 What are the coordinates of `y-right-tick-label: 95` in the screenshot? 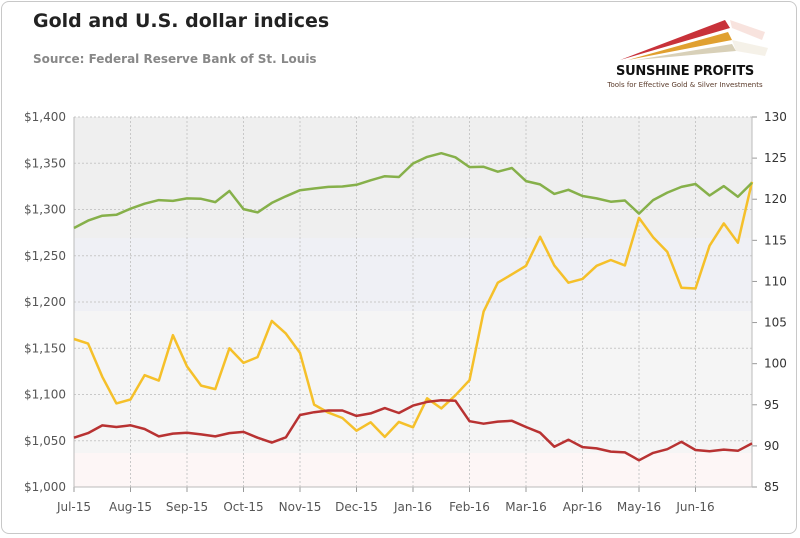 It's located at (771, 405).